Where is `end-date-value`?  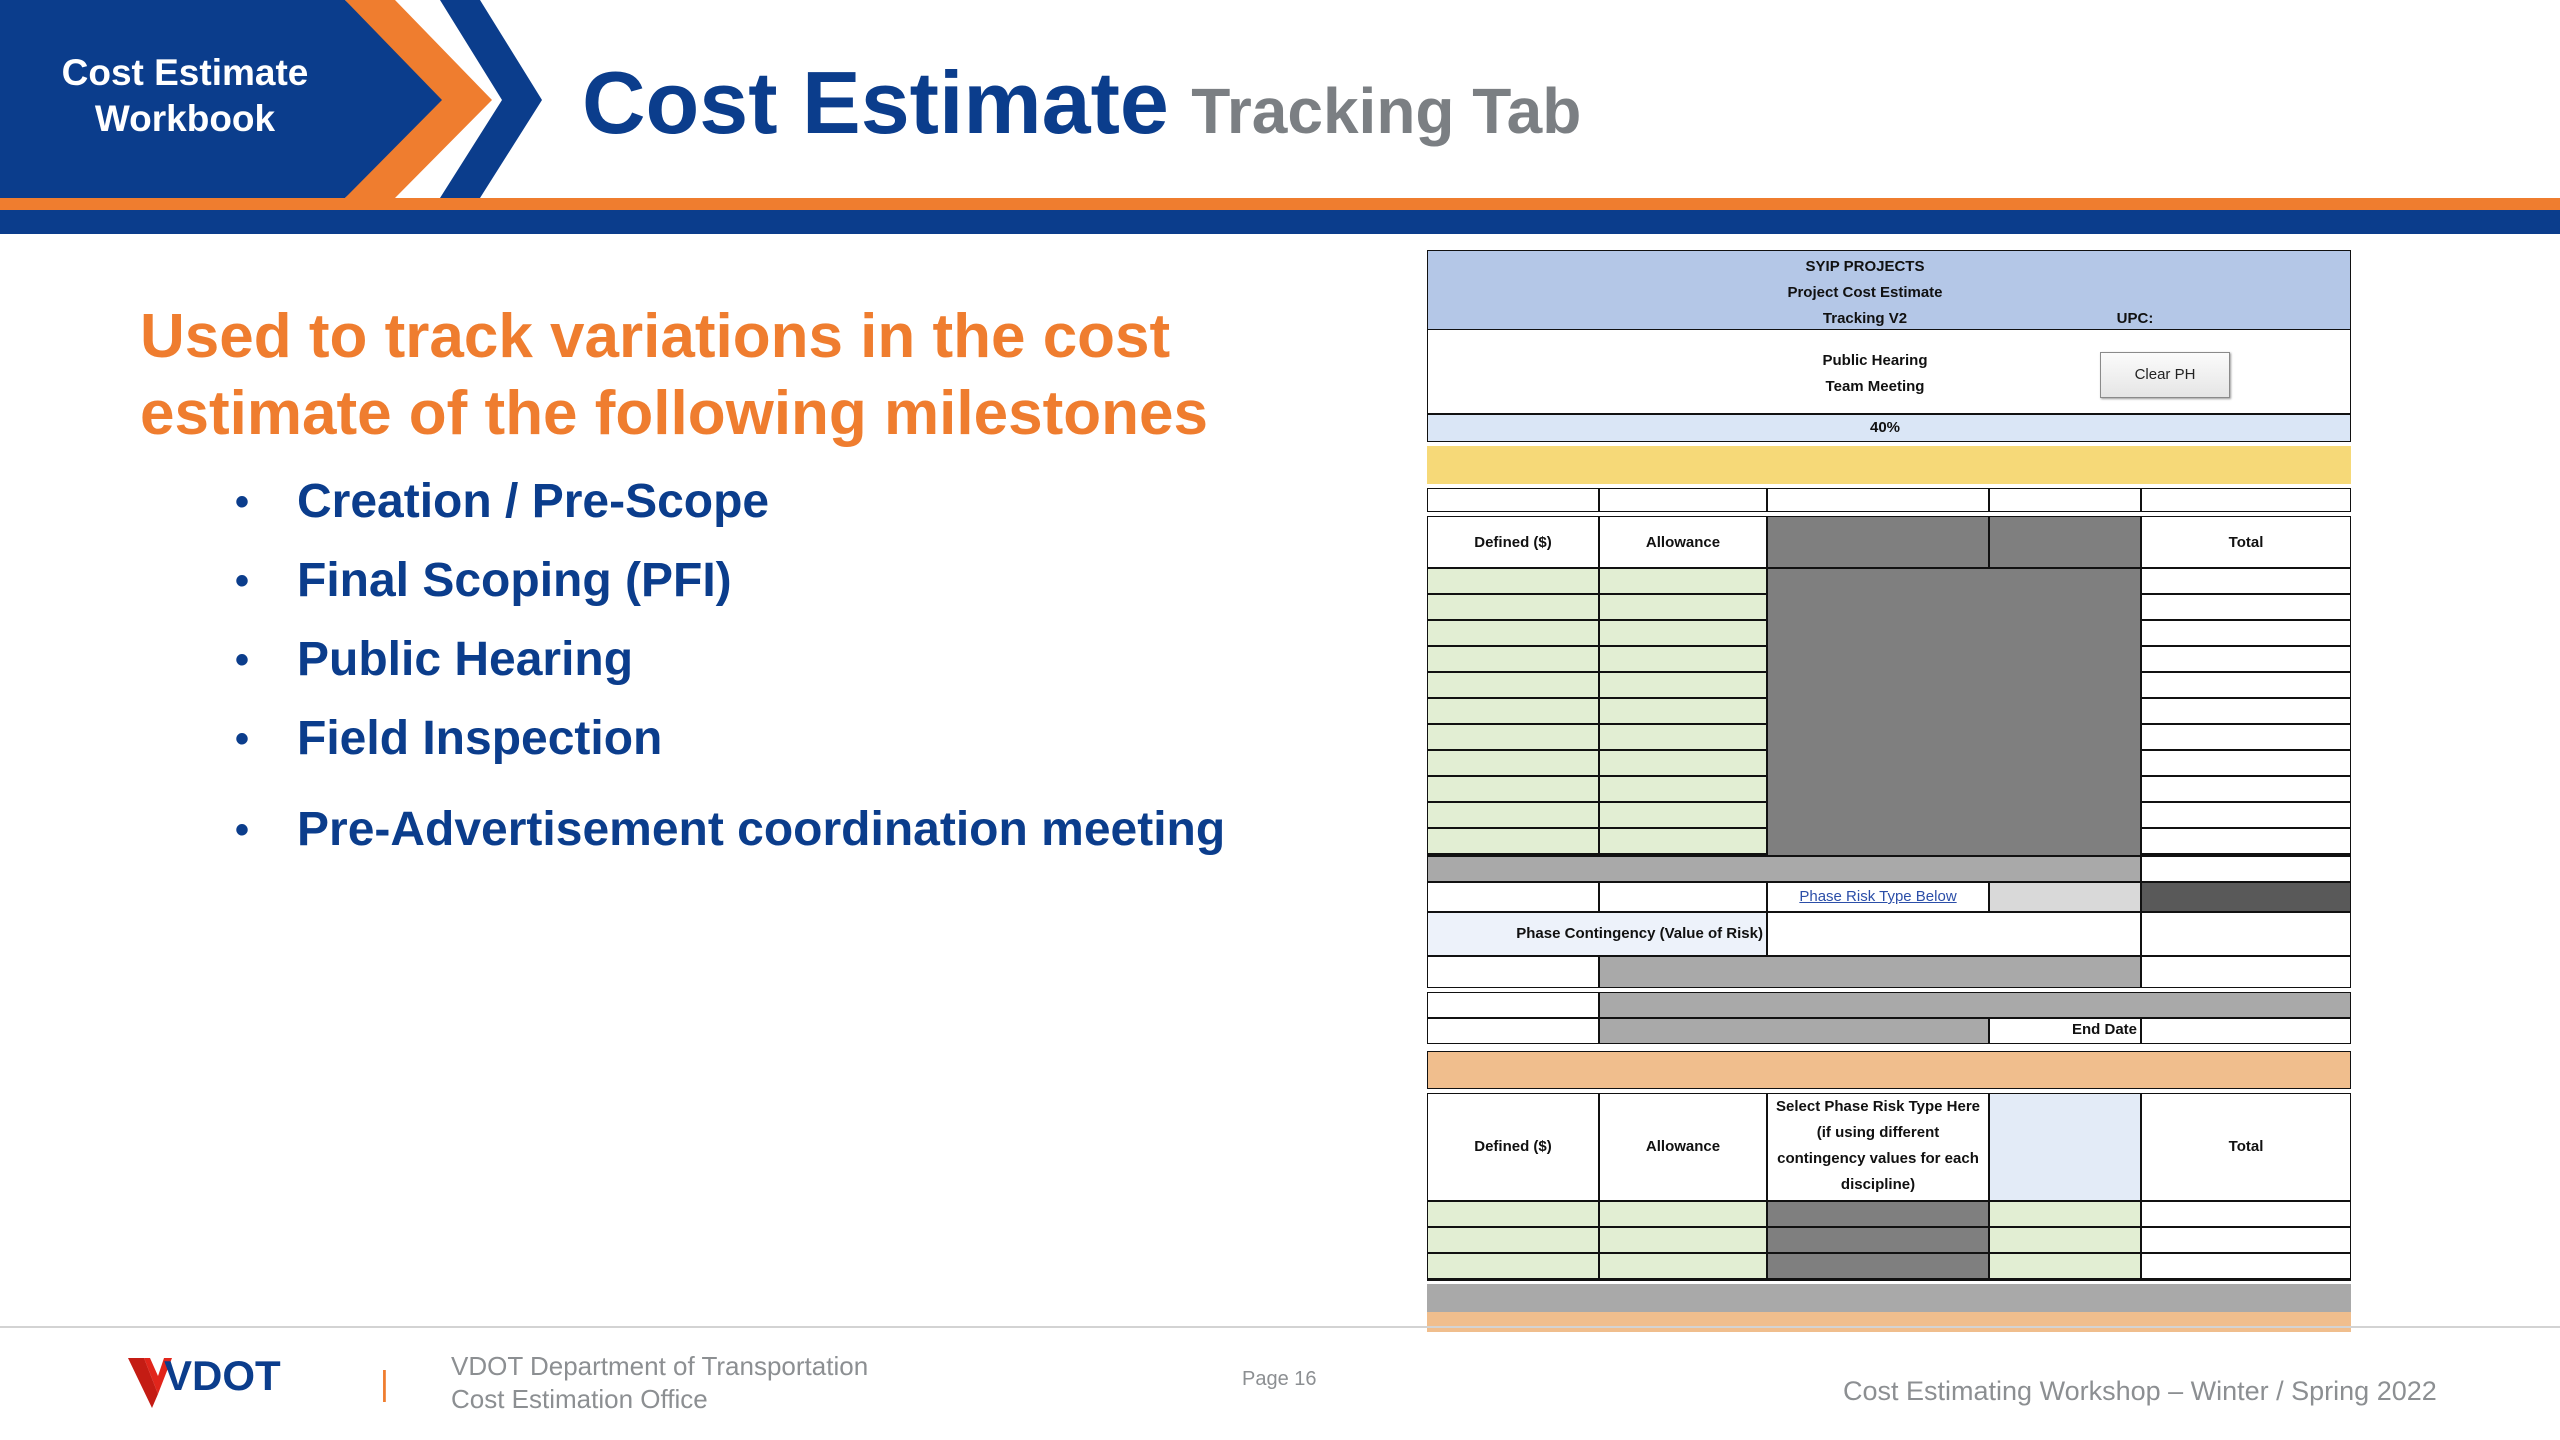
end-date-value is located at coordinates (2246, 1031).